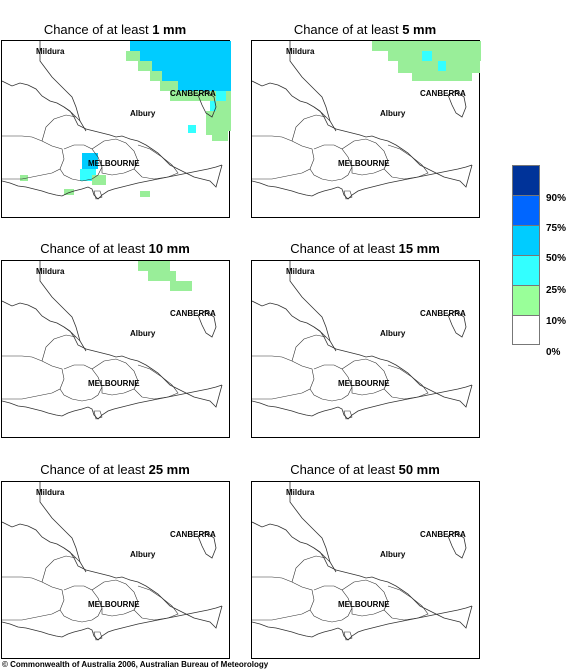 The height and width of the screenshot is (671, 570). What do you see at coordinates (169, 248) in the screenshot?
I see `title-threshold: 10 mm` at bounding box center [169, 248].